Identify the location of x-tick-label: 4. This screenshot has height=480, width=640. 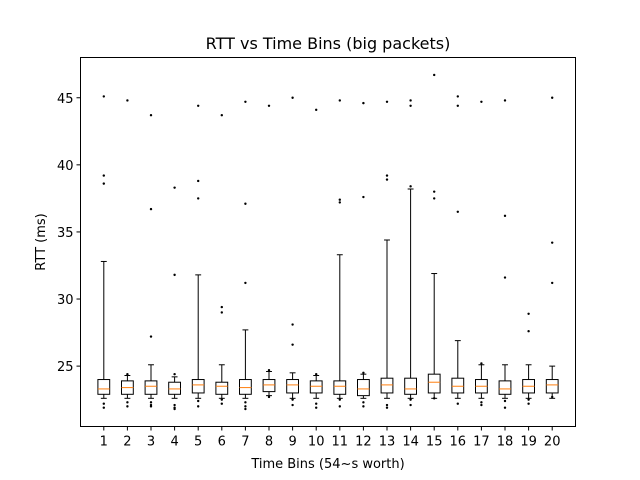
(174, 442).